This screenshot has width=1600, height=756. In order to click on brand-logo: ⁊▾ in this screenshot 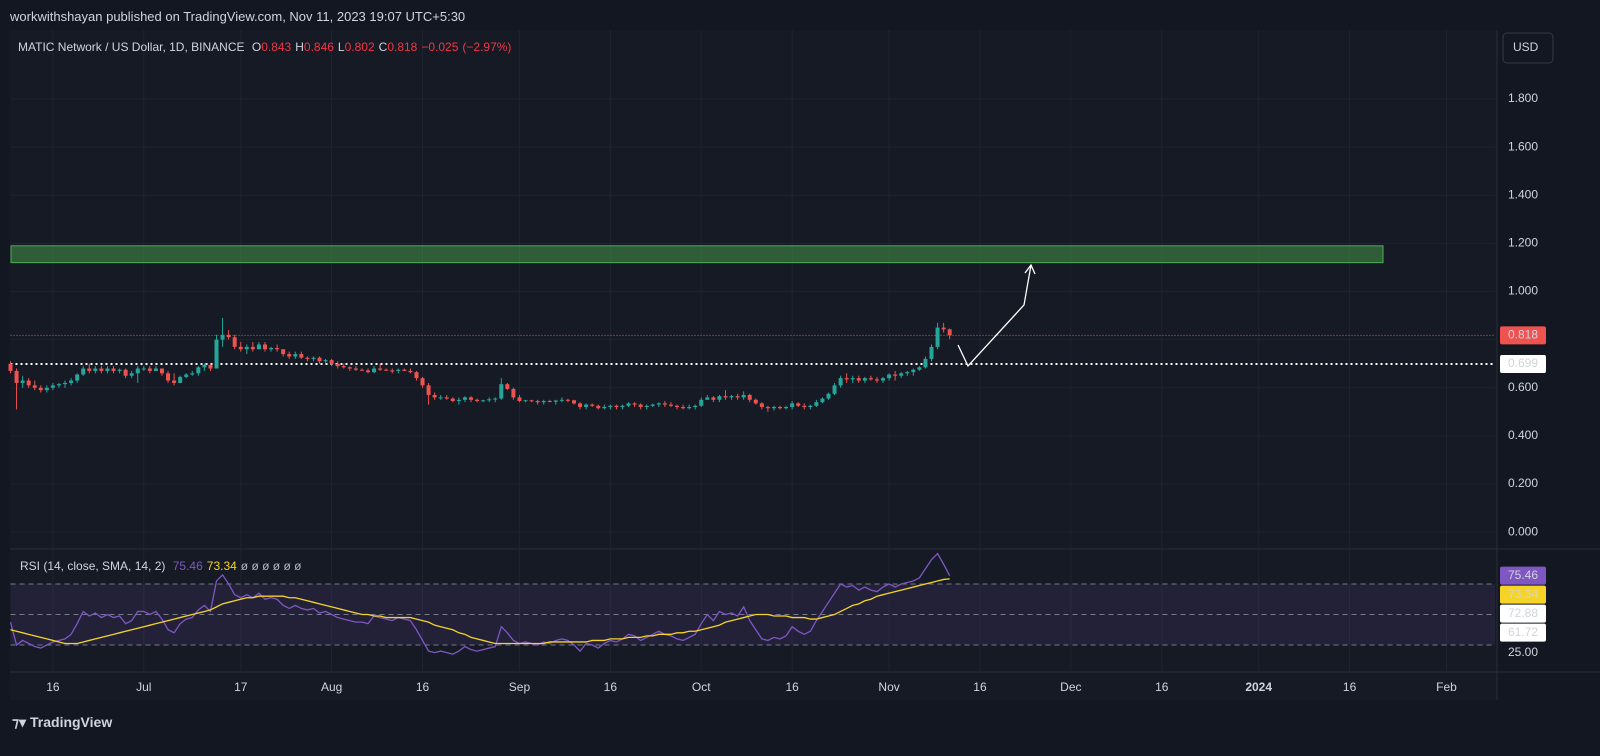, I will do `click(19, 722)`.